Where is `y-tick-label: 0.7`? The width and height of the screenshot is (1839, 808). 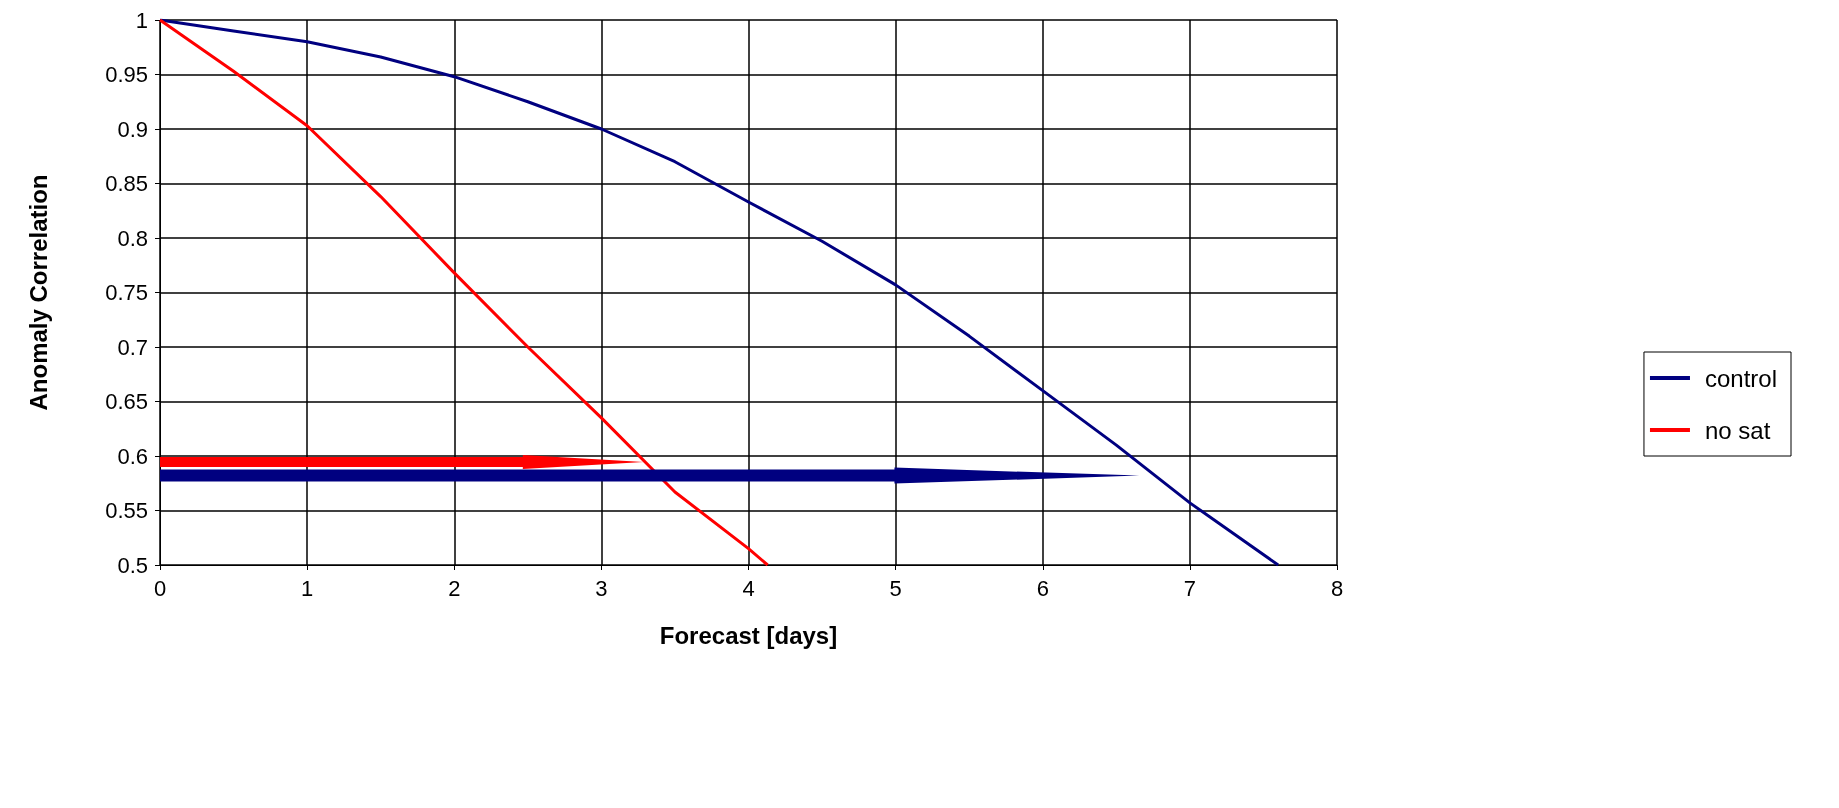 y-tick-label: 0.7 is located at coordinates (132, 347).